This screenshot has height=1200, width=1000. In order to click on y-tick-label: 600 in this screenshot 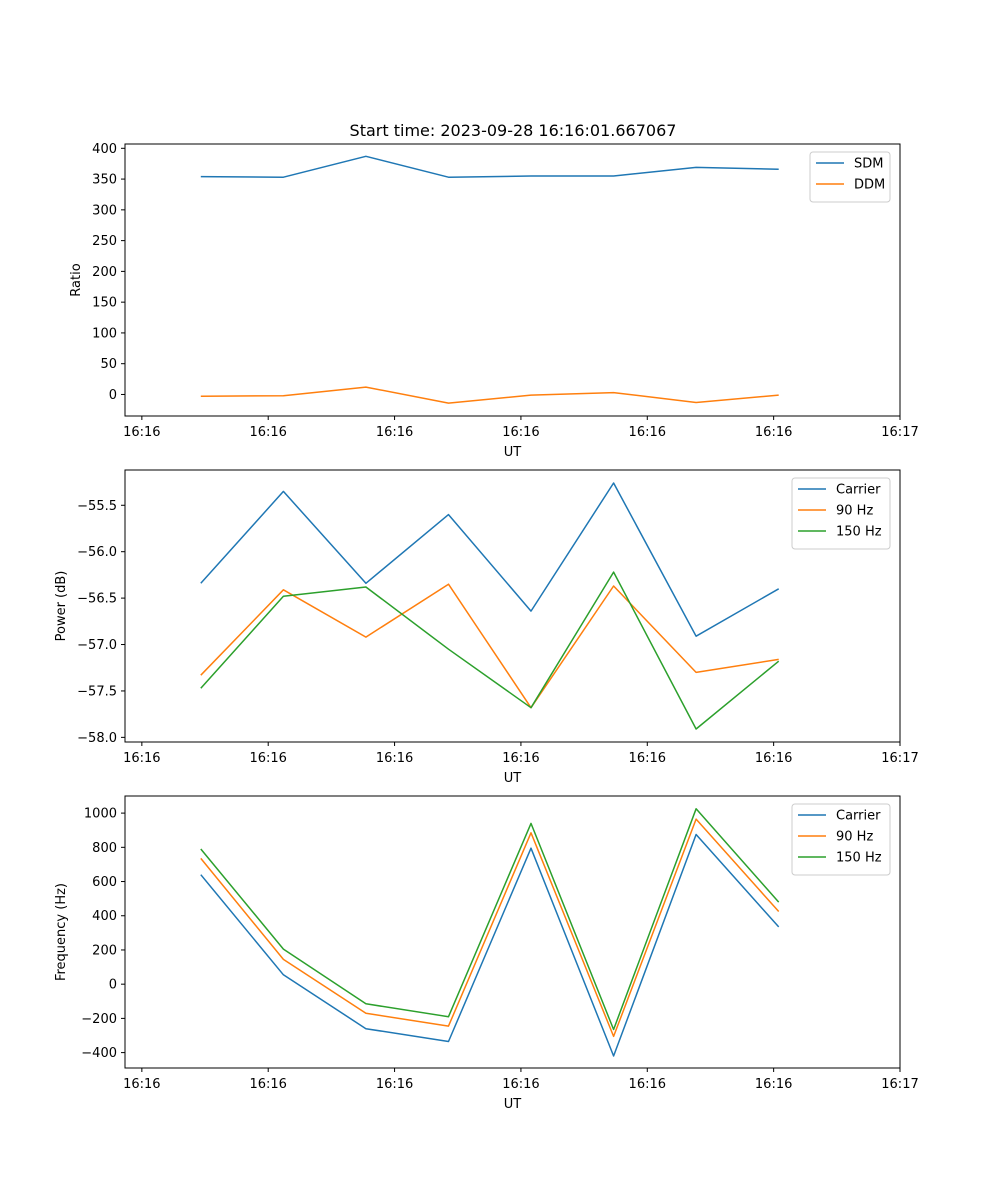, I will do `click(104, 882)`.